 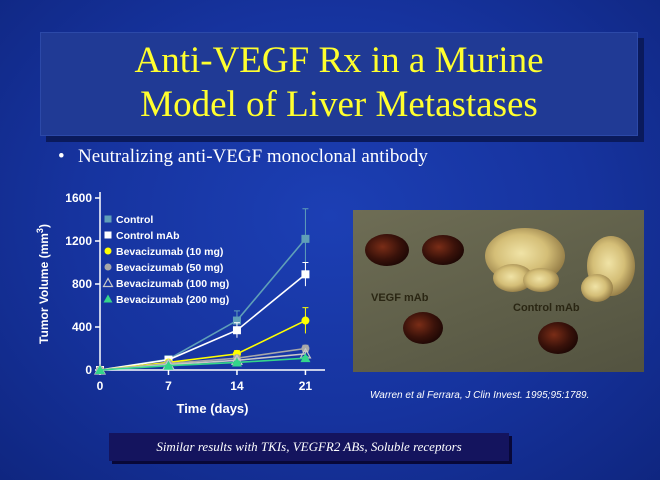 I want to click on y-tick-label-0: 0, so click(x=88, y=370).